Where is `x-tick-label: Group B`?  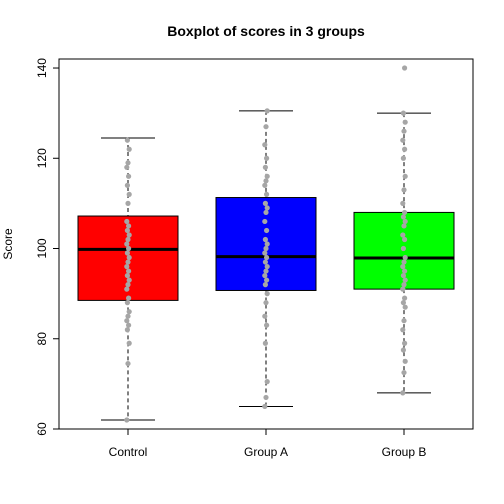
x-tick-label: Group B is located at coordinates (404, 452).